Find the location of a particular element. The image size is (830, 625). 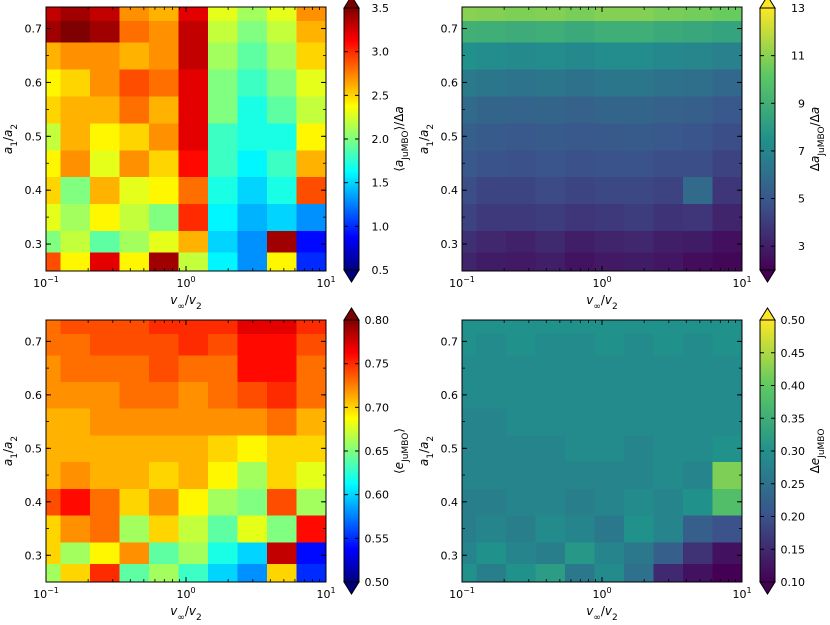

colorbar-tick-label: 0.65 is located at coordinates (377, 451).